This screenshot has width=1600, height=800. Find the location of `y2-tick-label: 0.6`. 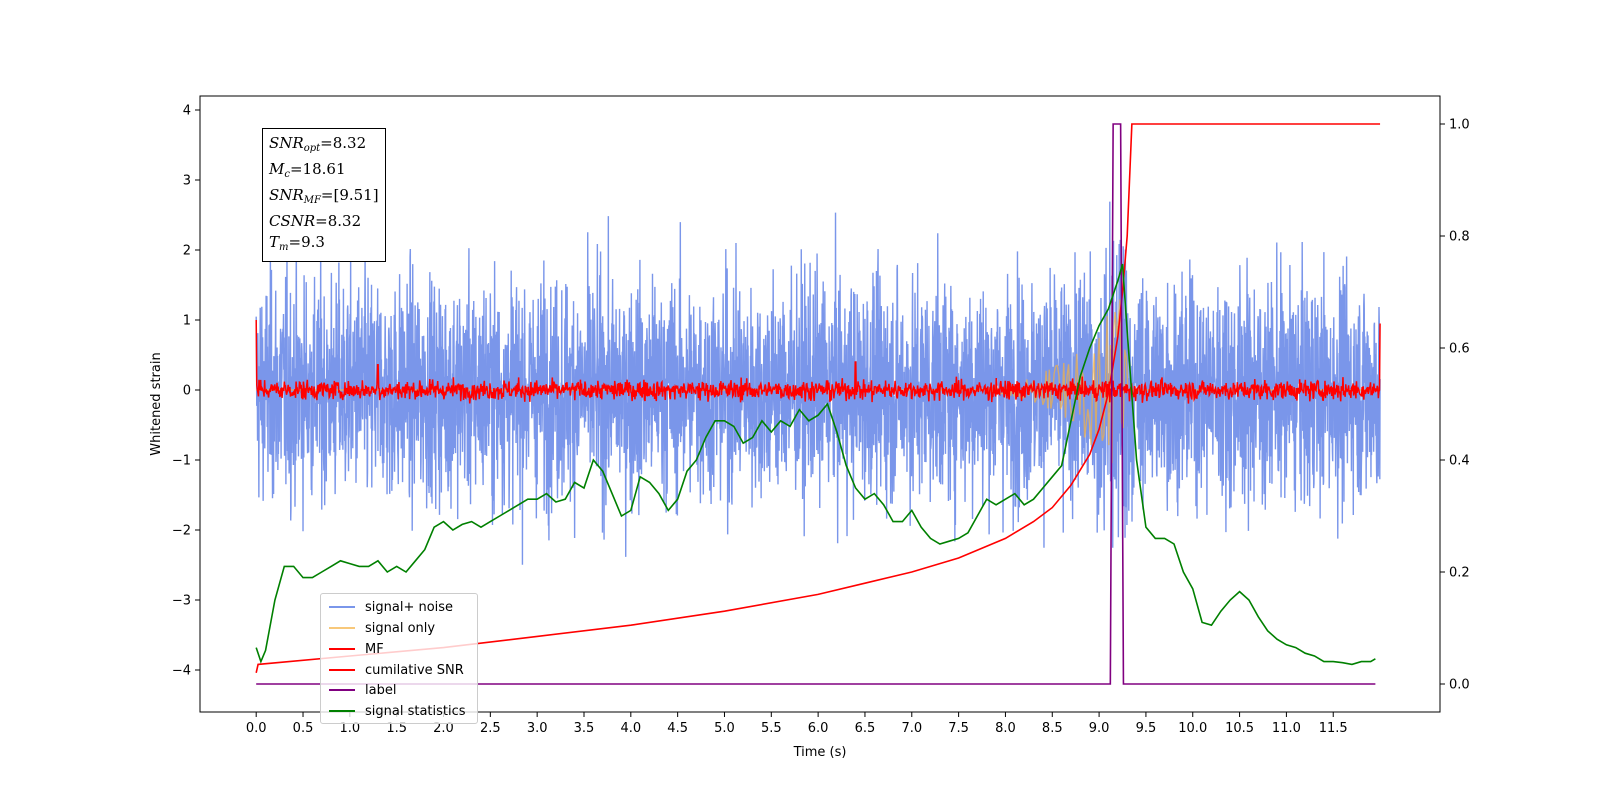

y2-tick-label: 0.6 is located at coordinates (1459, 349).